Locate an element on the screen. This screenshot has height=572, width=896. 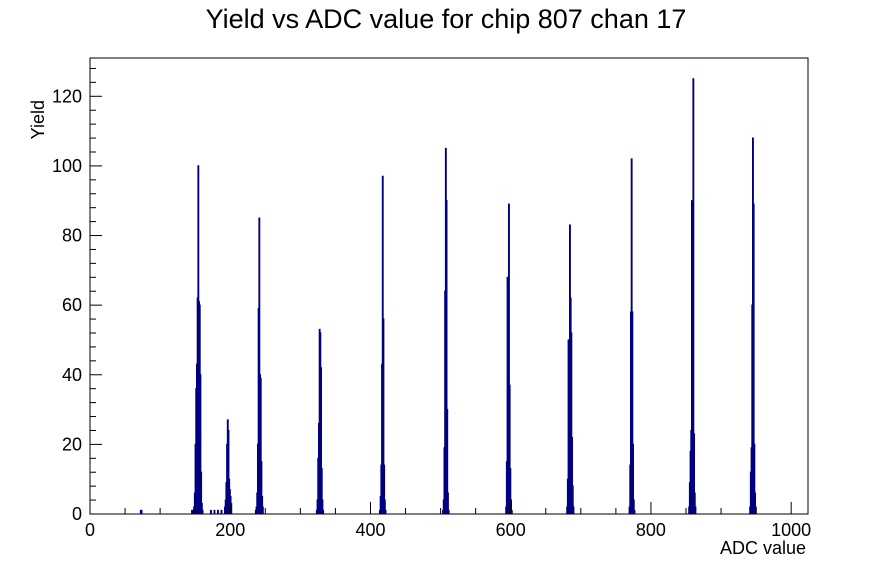
y-tick-label: 0 is located at coordinates (77, 514).